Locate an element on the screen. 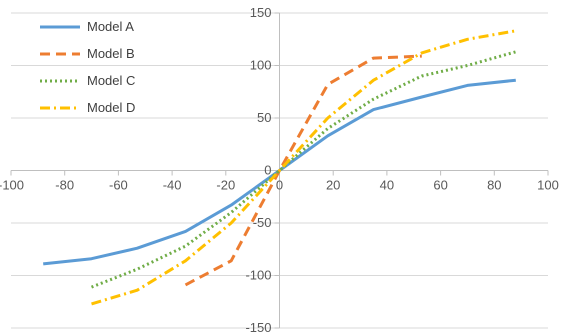 This screenshot has height=336, width=569. legend-item-model-d: Model D is located at coordinates (87, 107).